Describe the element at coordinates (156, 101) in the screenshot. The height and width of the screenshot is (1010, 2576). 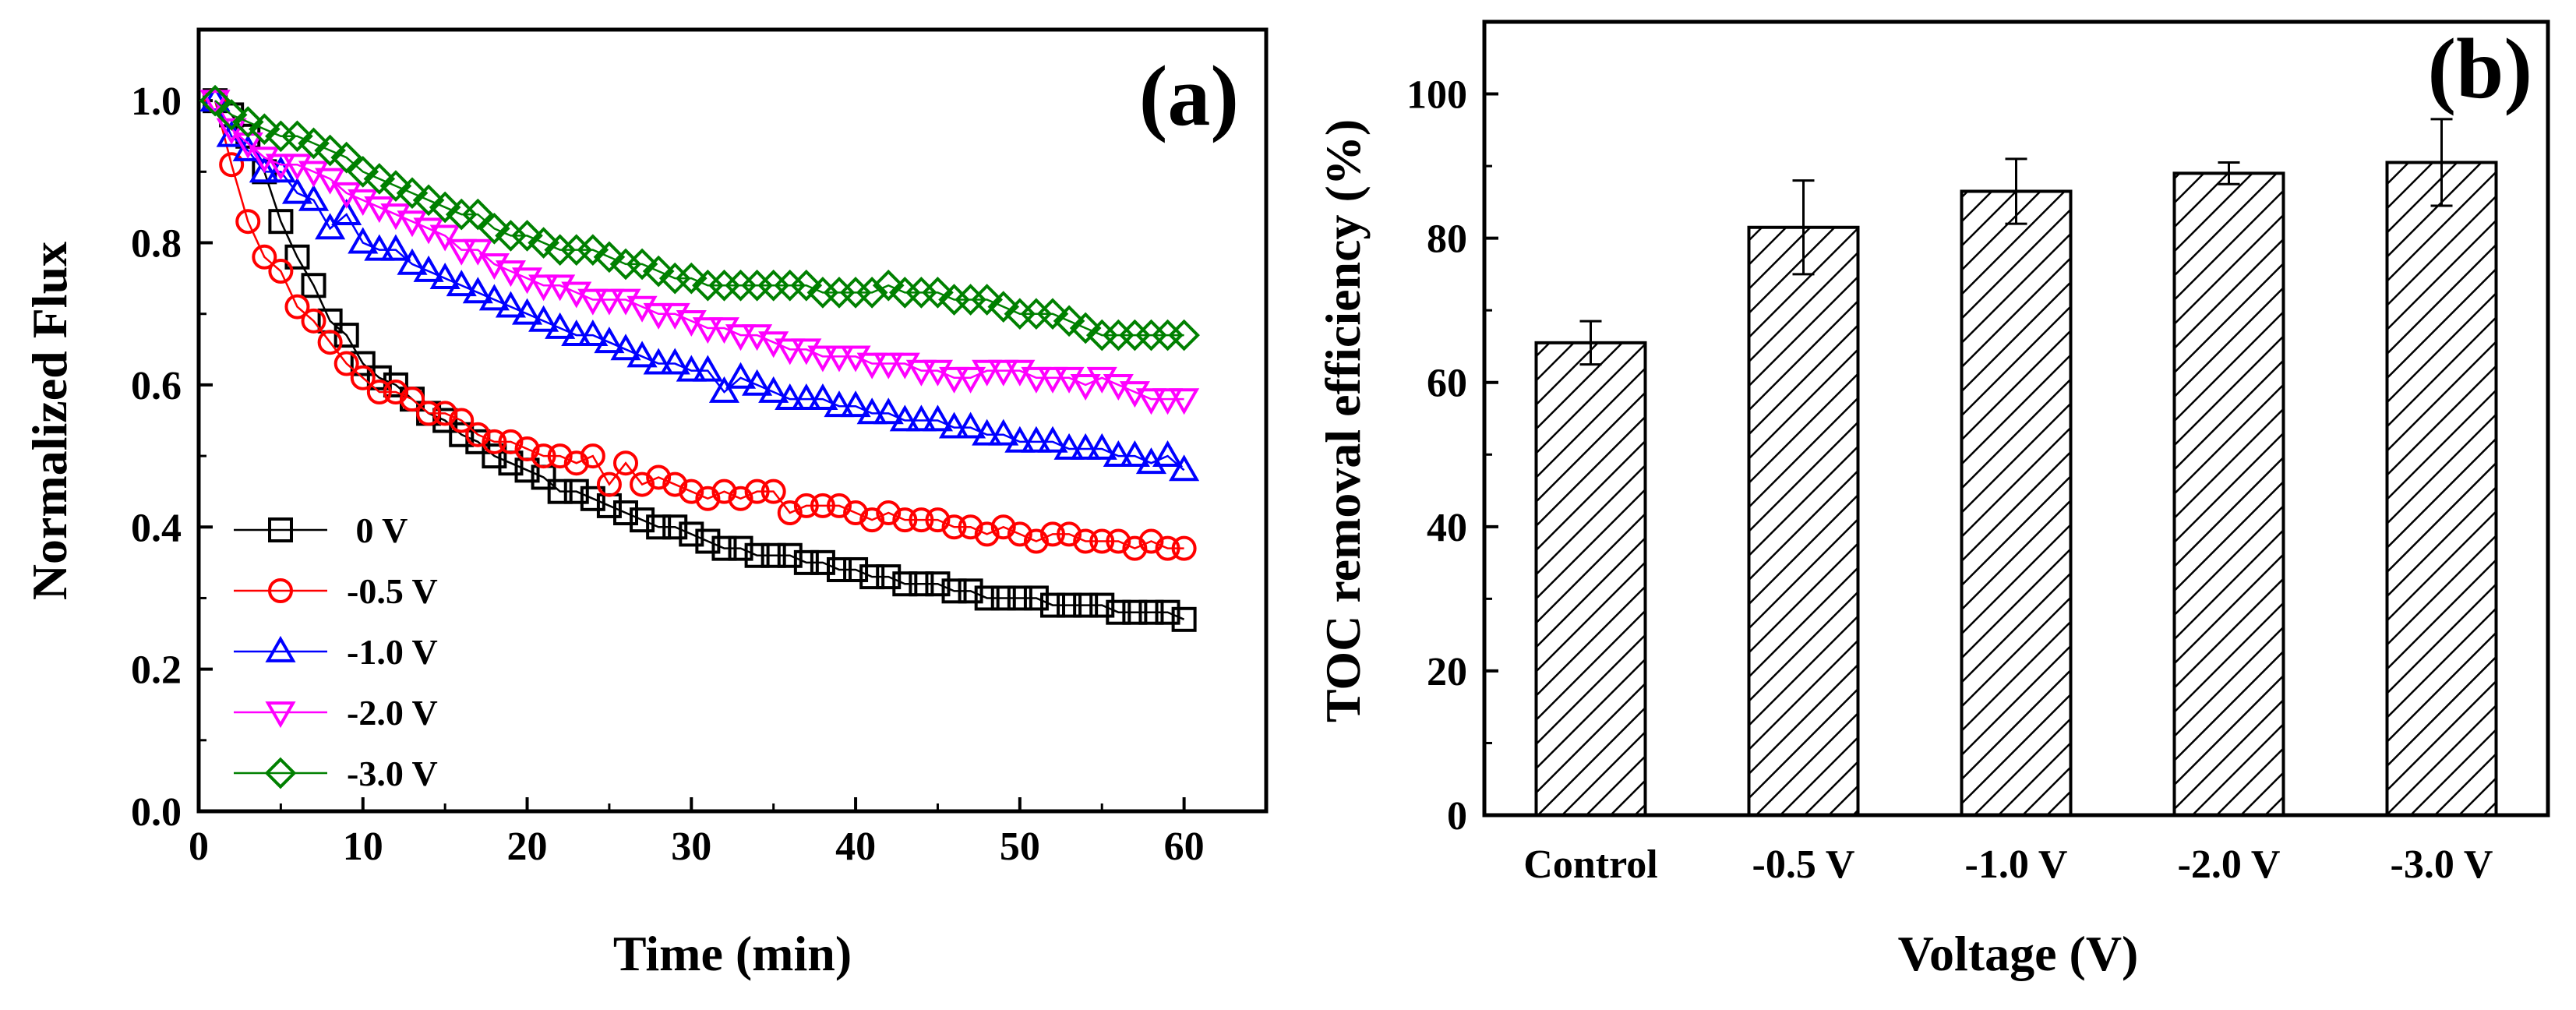
I see `chart-a-y-tick-label: 1.0` at that location.